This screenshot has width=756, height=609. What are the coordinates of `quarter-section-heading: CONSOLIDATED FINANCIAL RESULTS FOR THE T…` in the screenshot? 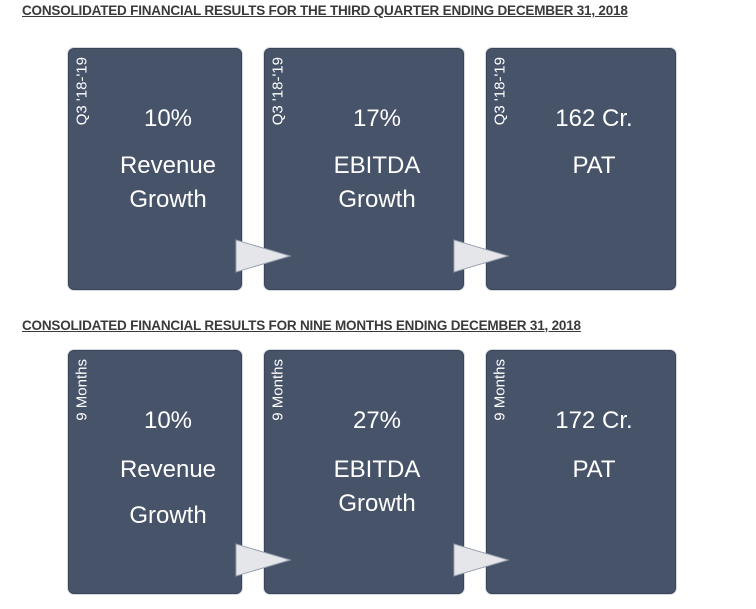 It's located at (325, 10).